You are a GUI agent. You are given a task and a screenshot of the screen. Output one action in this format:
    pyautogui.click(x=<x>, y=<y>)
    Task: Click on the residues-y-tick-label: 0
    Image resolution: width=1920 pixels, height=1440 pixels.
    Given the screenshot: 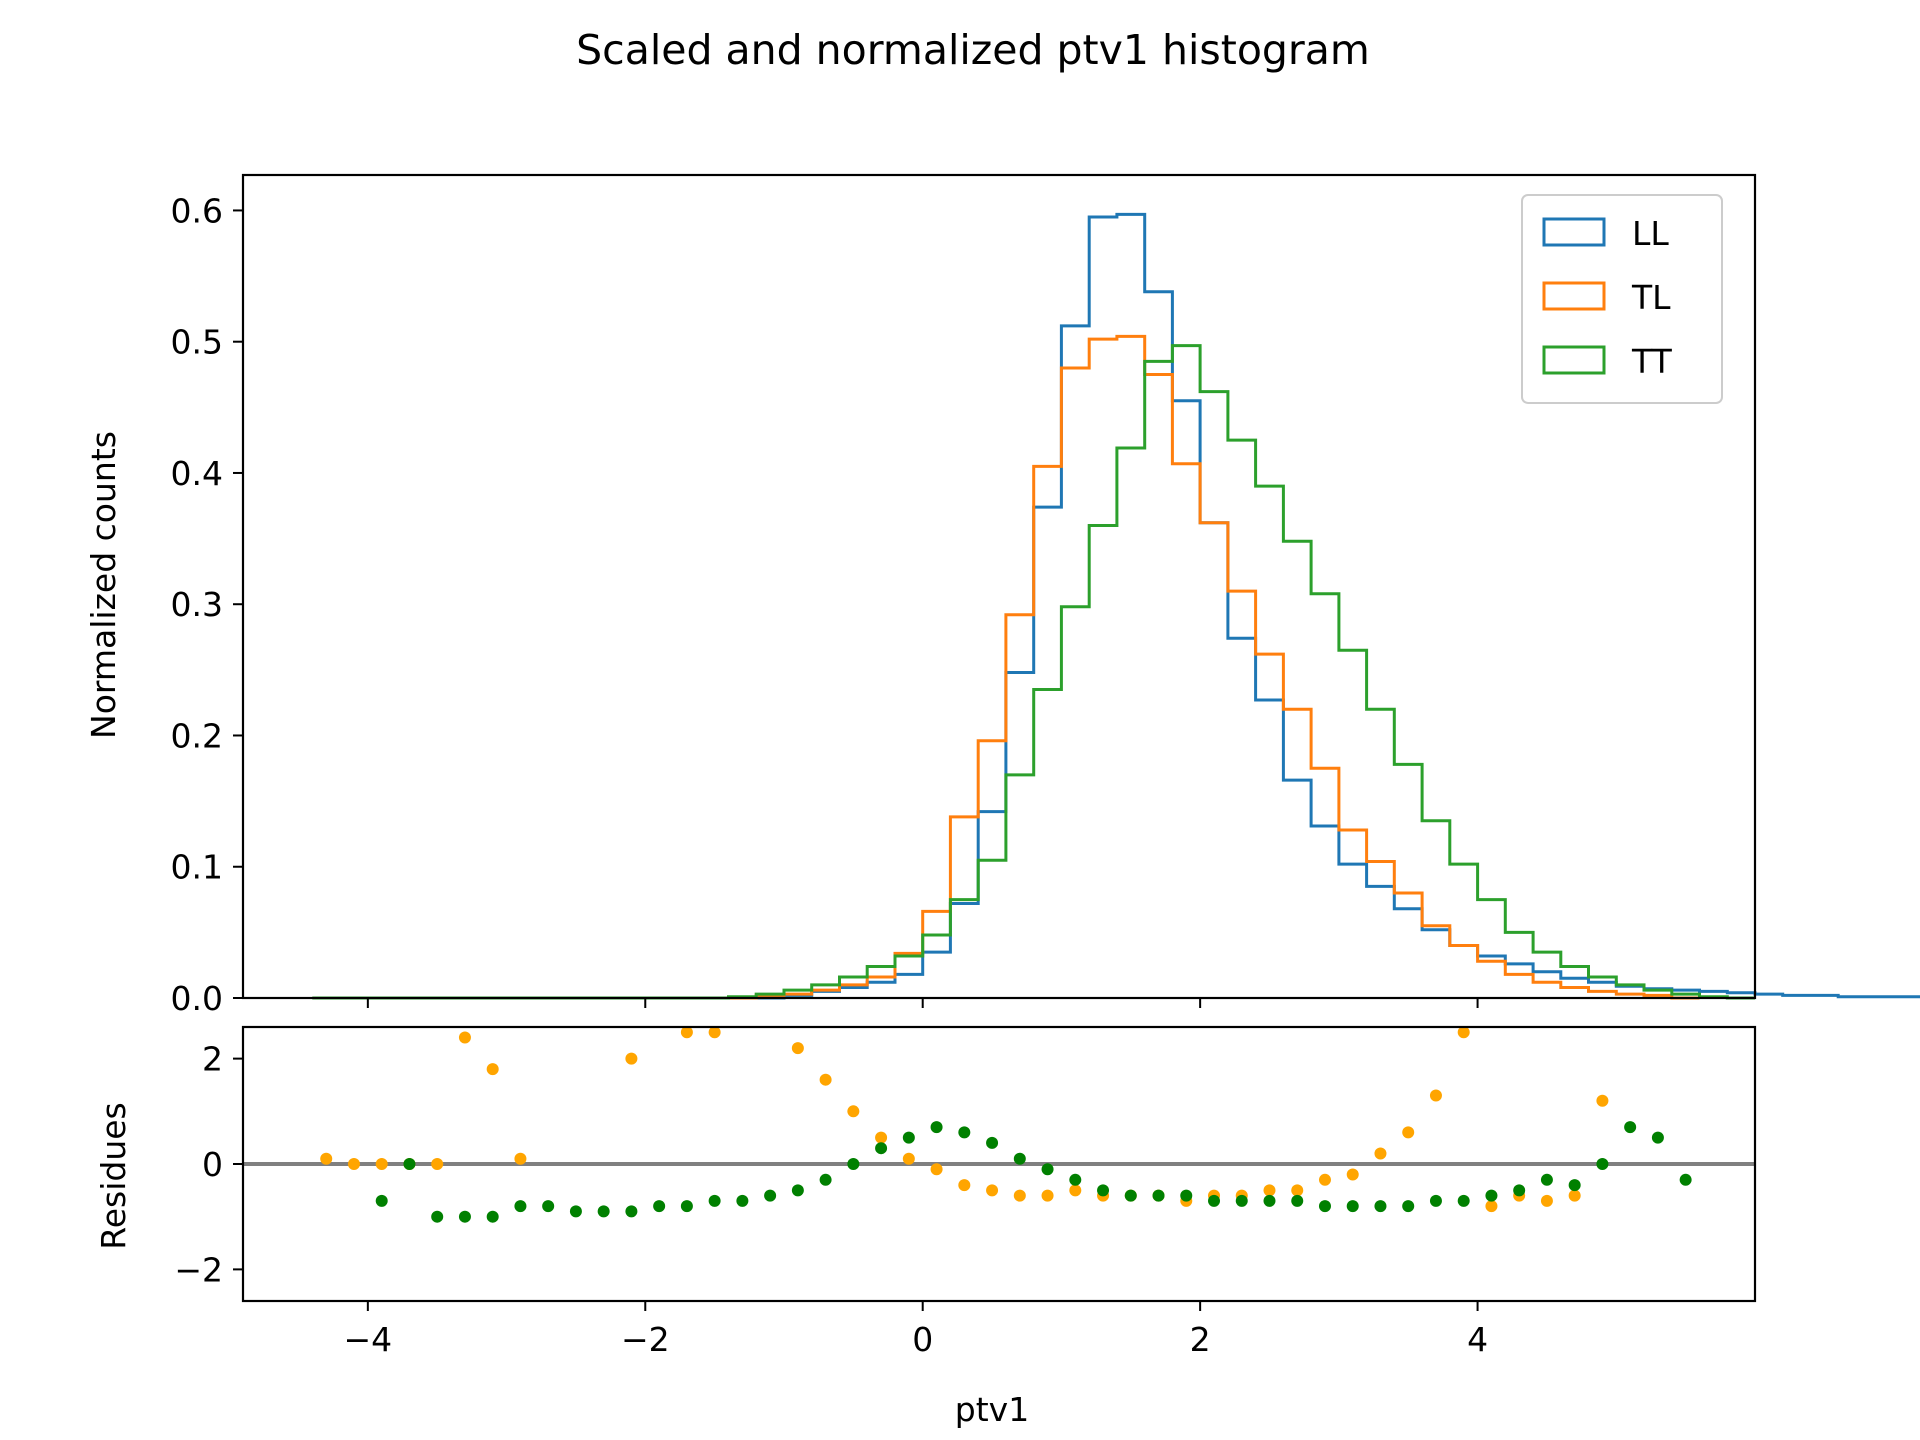 What is the action you would take?
    pyautogui.click(x=212, y=1164)
    